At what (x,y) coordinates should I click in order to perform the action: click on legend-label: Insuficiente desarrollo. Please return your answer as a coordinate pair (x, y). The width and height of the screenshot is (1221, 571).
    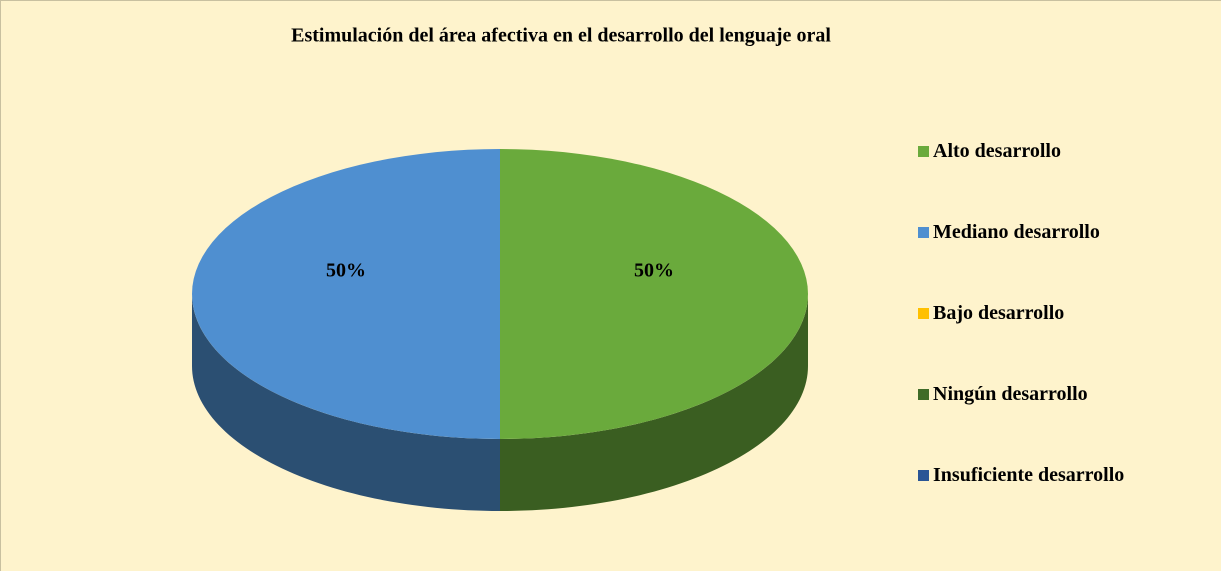
    Looking at the image, I should click on (1029, 475).